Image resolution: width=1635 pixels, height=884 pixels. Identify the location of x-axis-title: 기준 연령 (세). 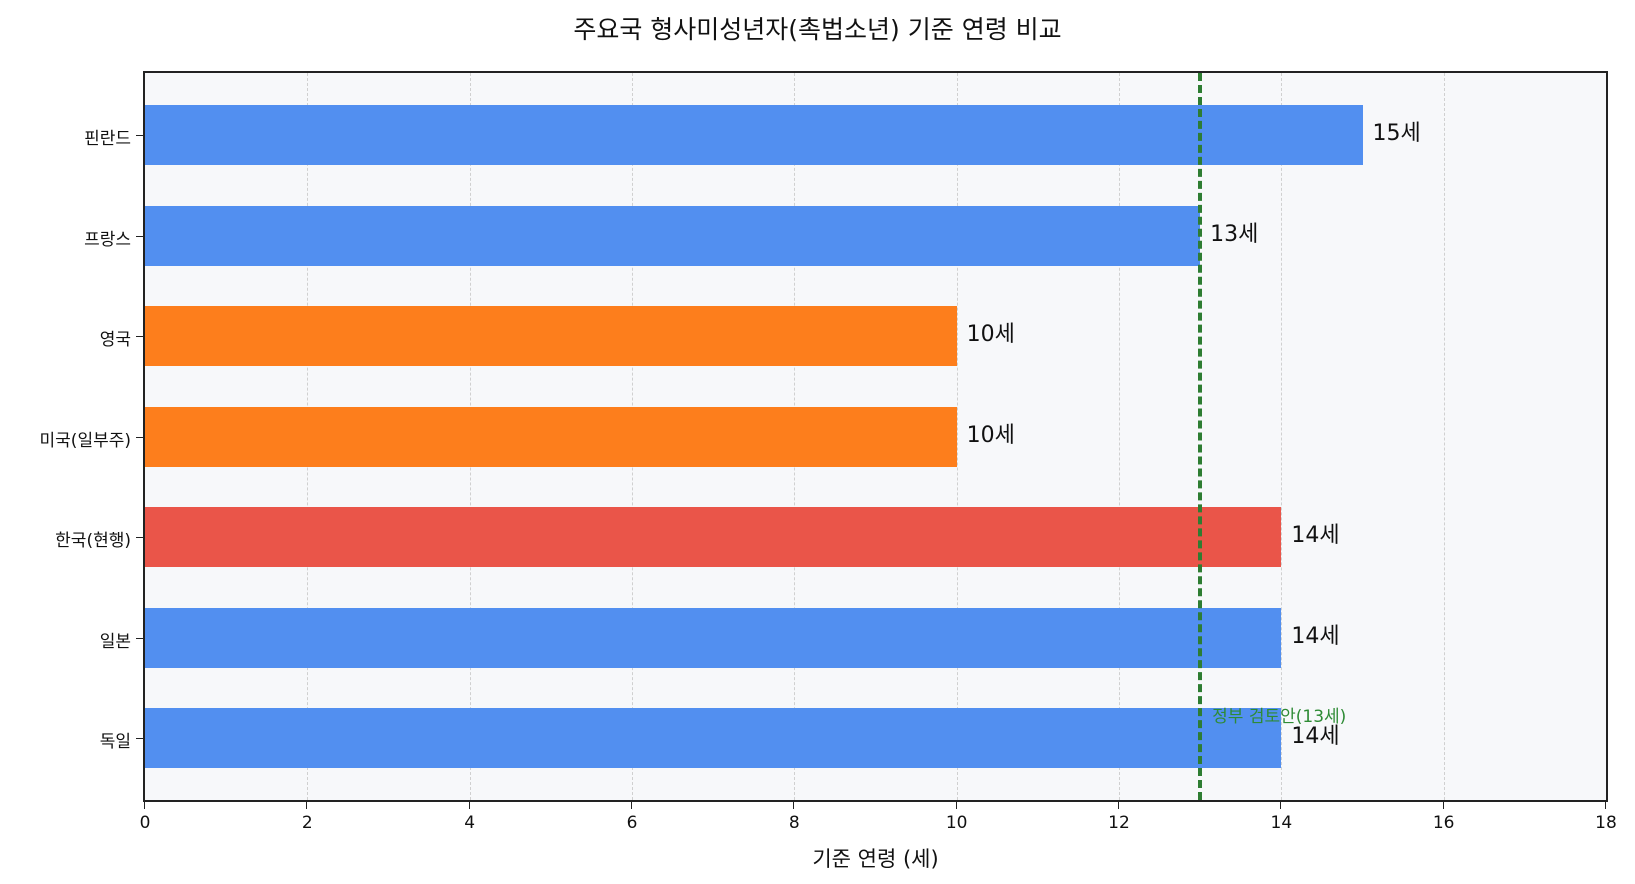
(875, 859).